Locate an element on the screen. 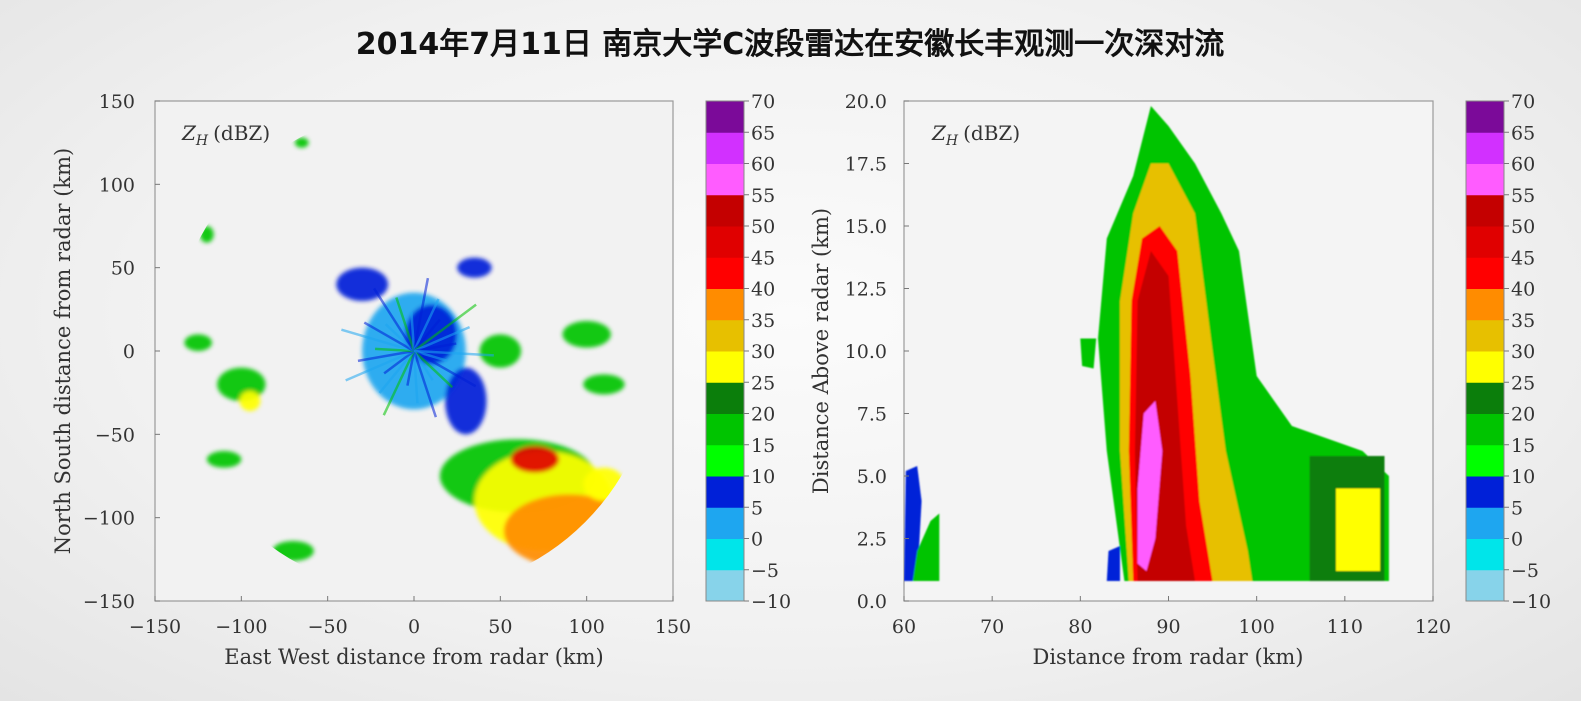 Image resolution: width=1581 pixels, height=701 pixels. ppi-y-tick-label: −150 is located at coordinates (109, 602).